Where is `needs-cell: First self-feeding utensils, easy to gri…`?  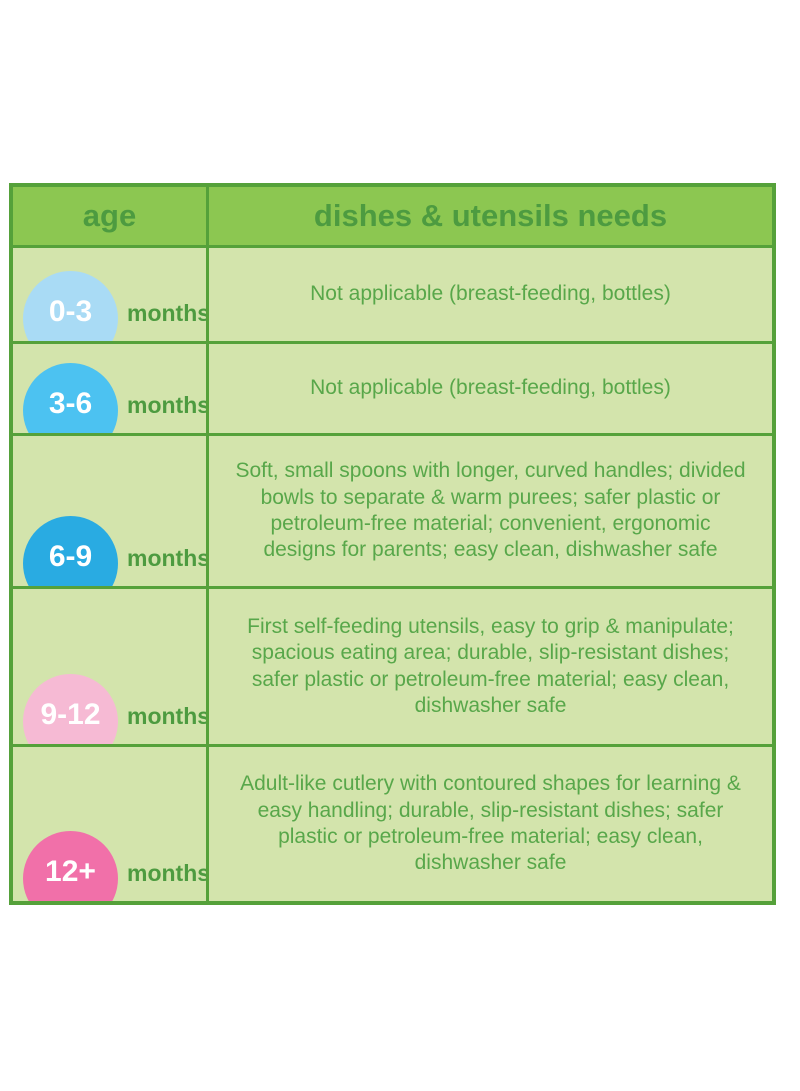 needs-cell: First self-feeding utensils, easy to gri… is located at coordinates (490, 666).